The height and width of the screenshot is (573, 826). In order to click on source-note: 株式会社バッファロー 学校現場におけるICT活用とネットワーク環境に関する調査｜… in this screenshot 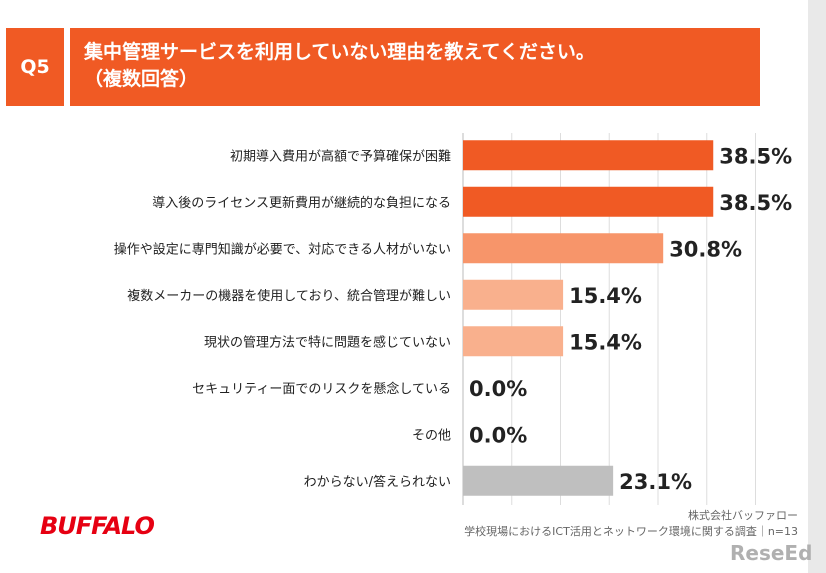, I will do `click(631, 524)`.